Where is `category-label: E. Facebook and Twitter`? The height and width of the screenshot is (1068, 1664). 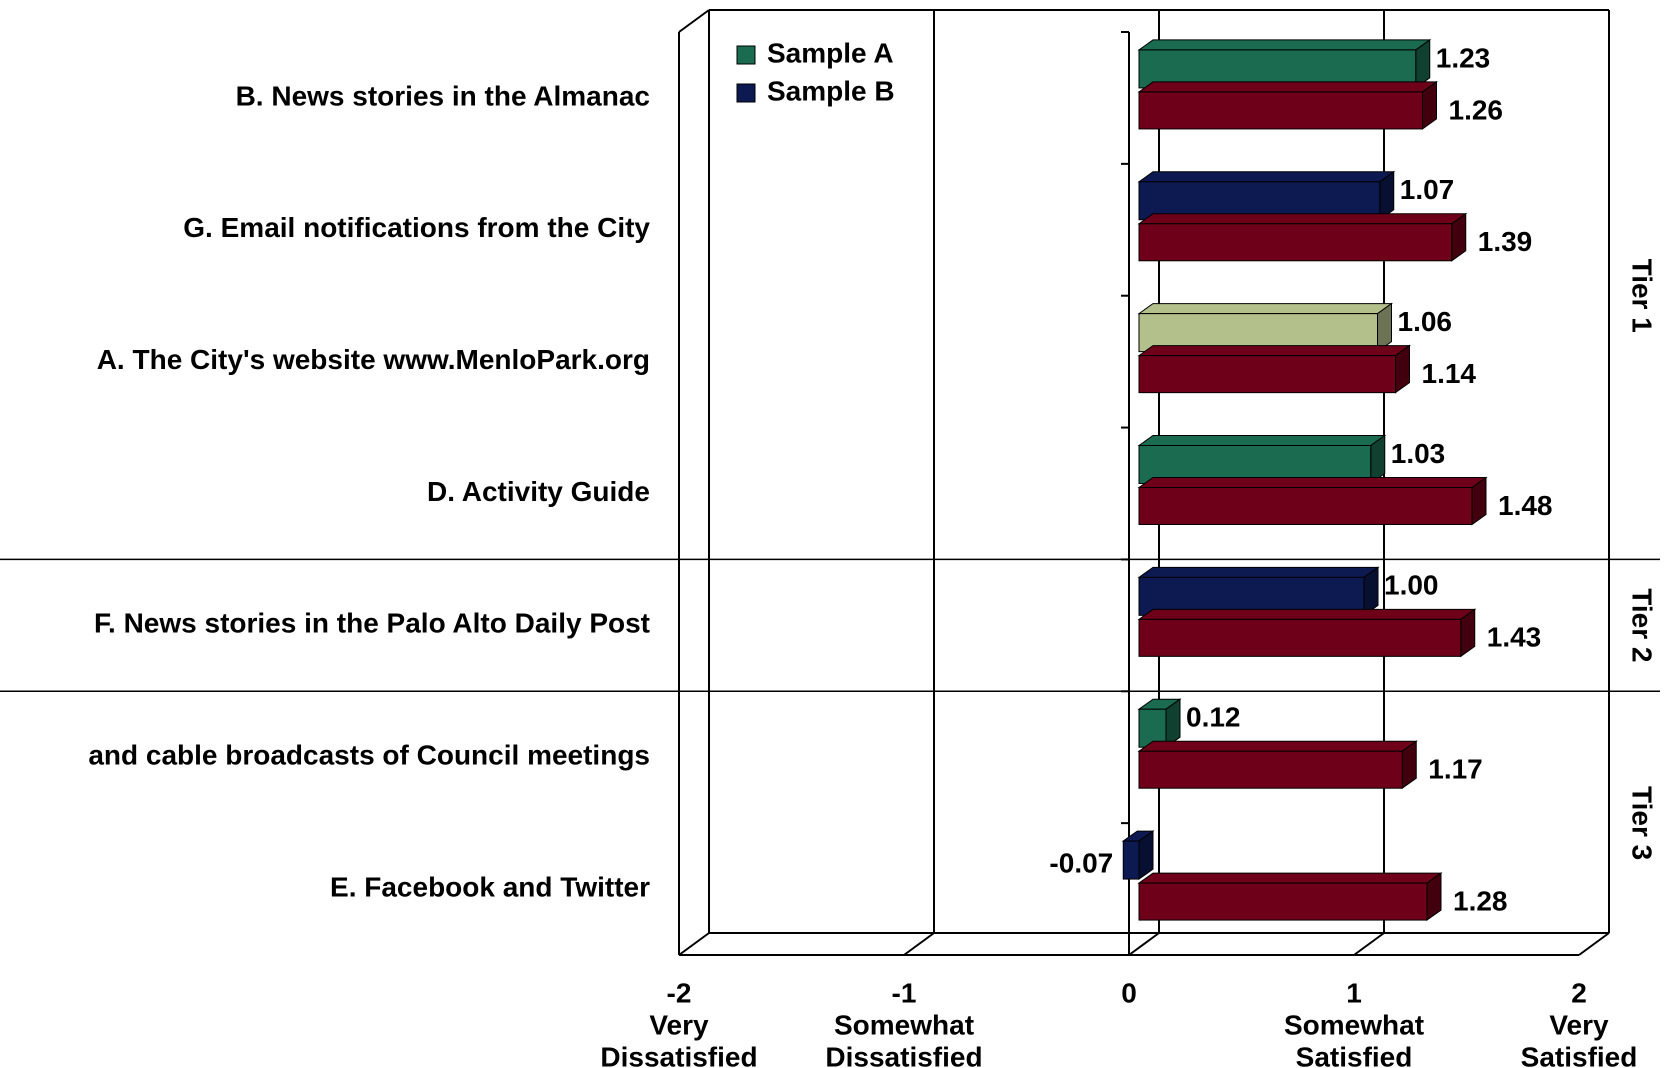 category-label: E. Facebook and Twitter is located at coordinates (490, 886).